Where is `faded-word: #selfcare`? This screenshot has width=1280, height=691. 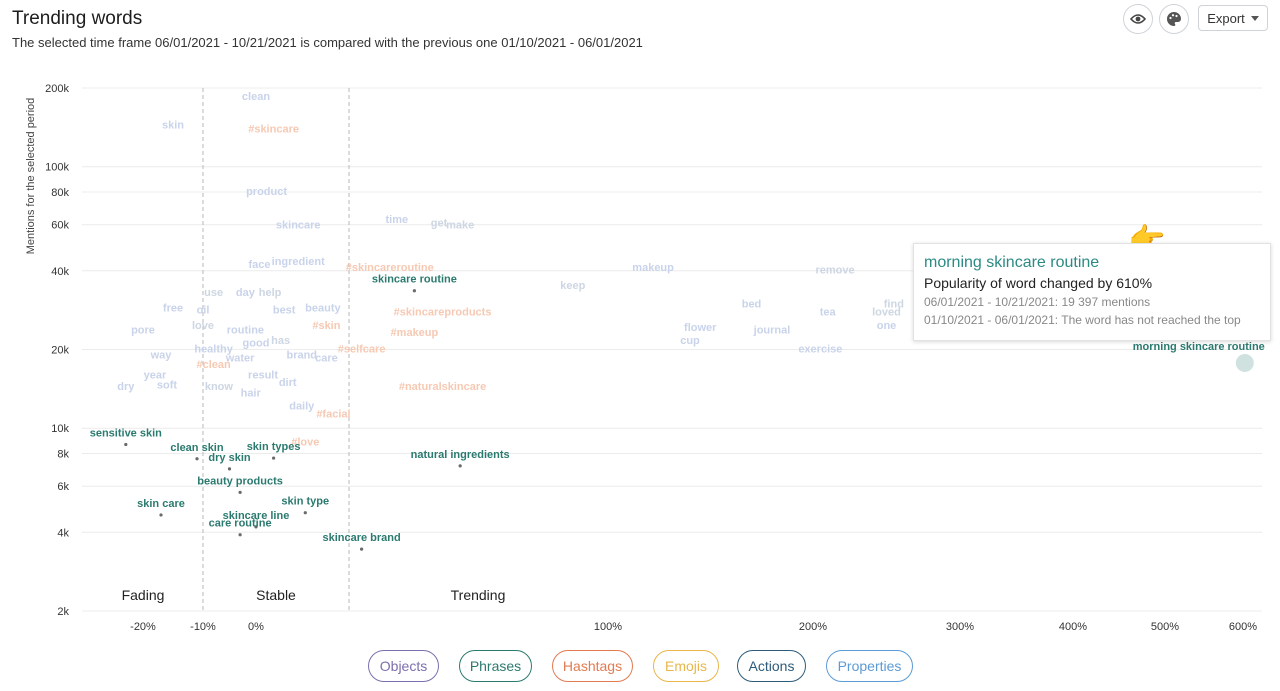 faded-word: #selfcare is located at coordinates (362, 349).